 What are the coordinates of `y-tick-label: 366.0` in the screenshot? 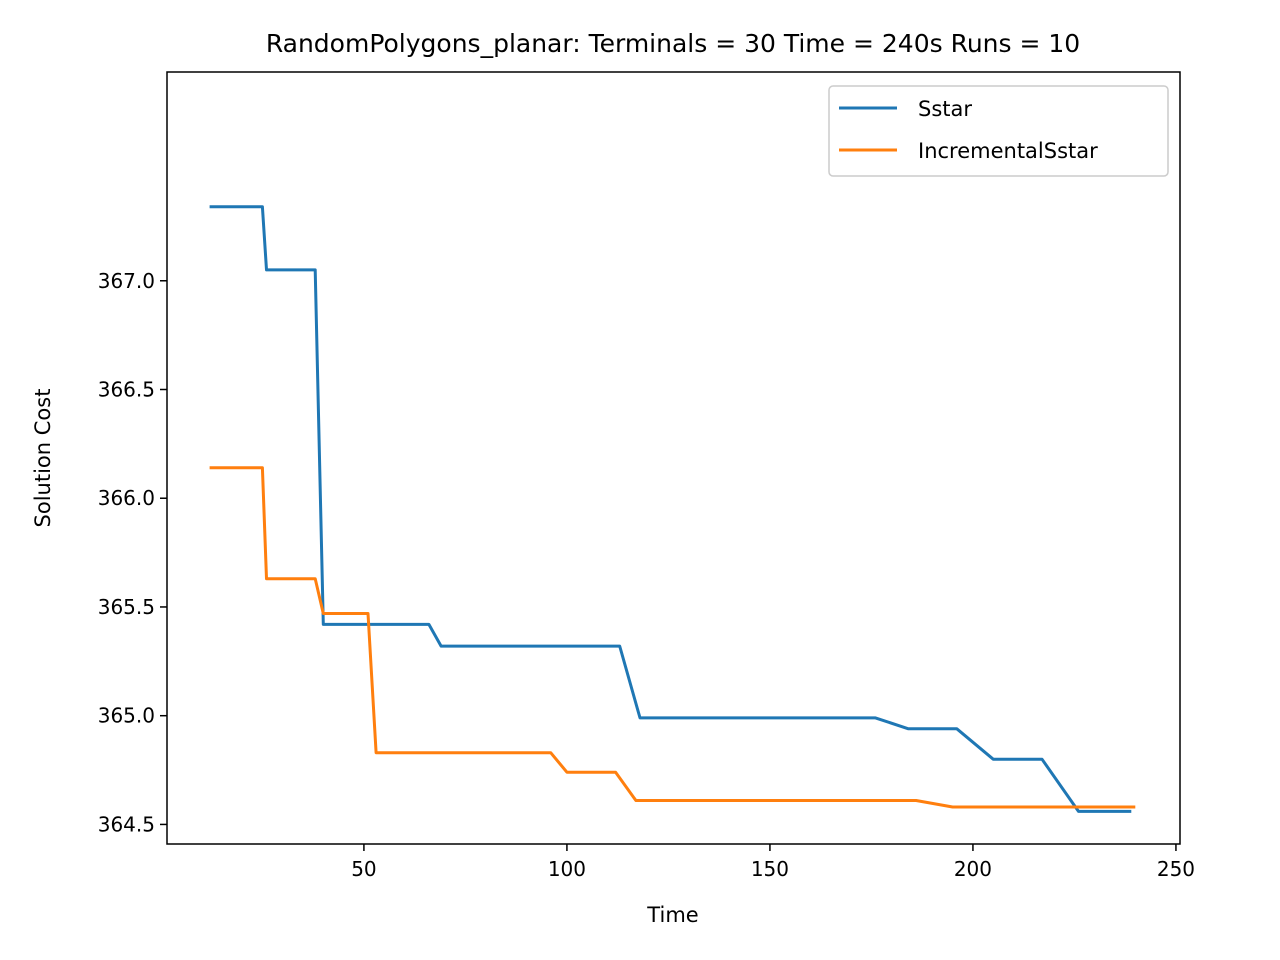 It's located at (126, 498).